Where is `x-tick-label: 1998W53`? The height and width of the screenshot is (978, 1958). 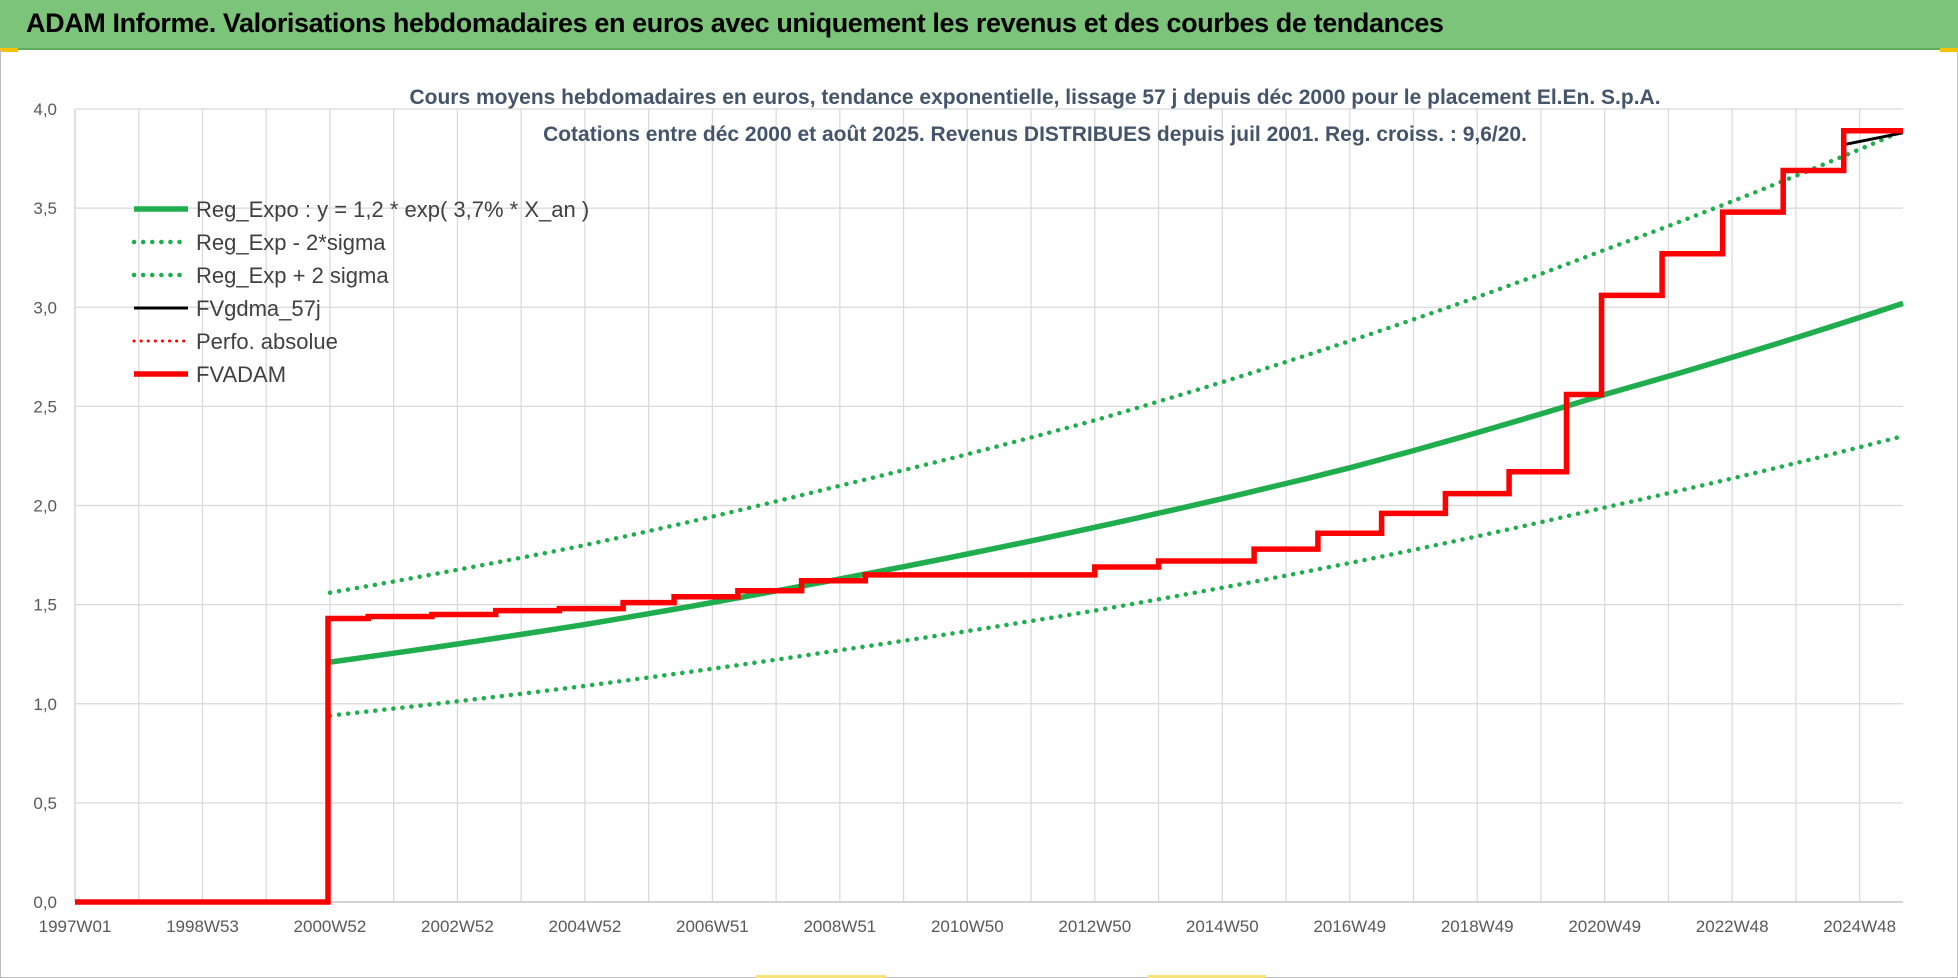 x-tick-label: 1998W53 is located at coordinates (202, 926).